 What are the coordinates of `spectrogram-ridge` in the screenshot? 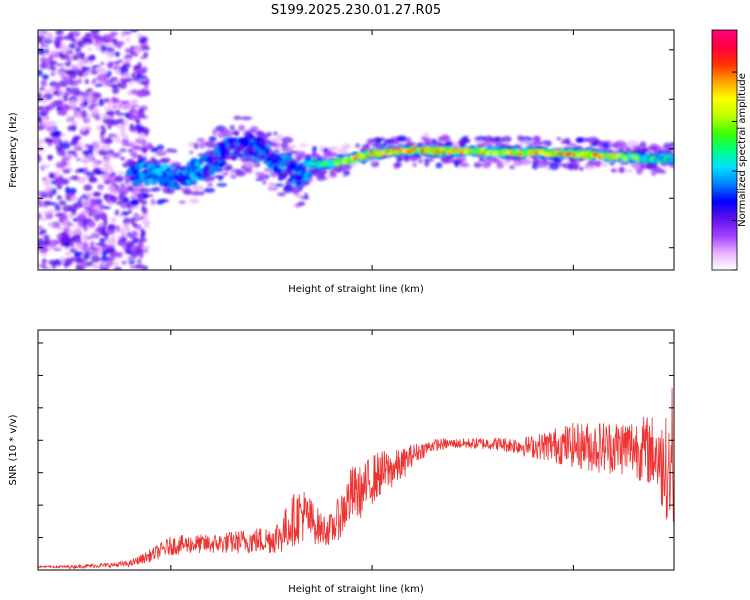 It's located at (400, 161).